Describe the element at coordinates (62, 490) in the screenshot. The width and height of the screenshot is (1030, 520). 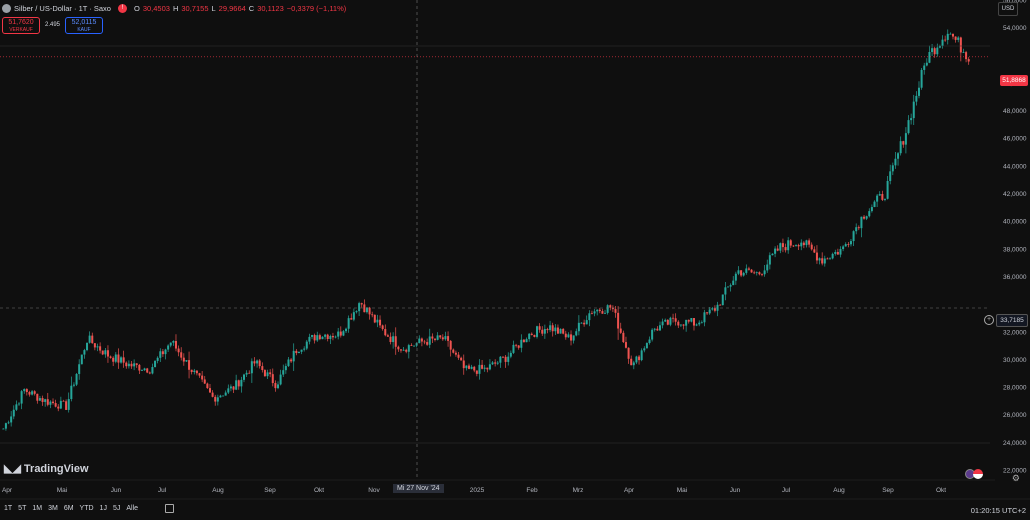
I see `time-tick-label: Mai` at that location.